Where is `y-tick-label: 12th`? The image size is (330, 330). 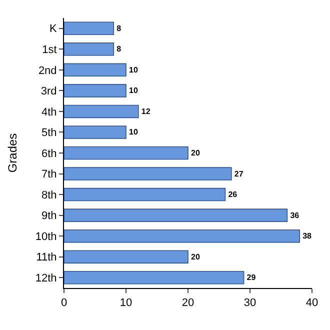
y-tick-label: 12th is located at coordinates (46, 278).